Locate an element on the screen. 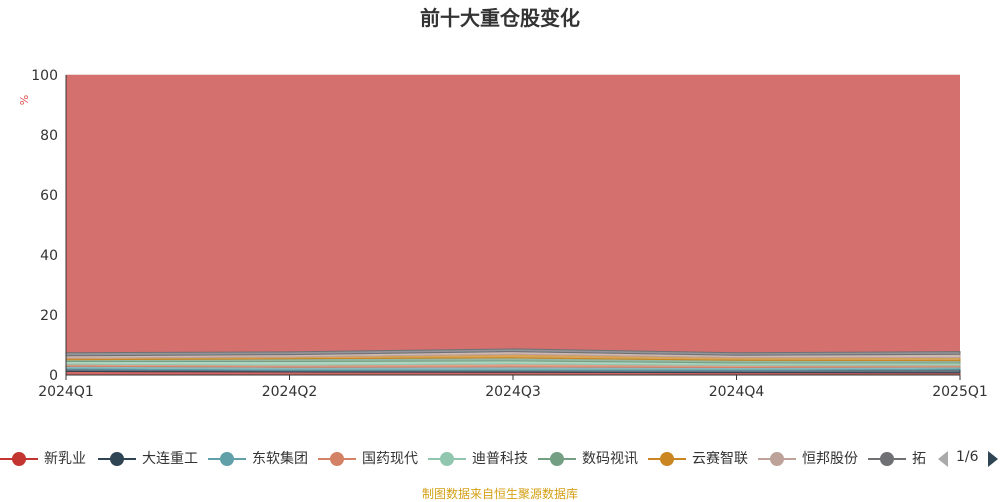  legend-label: 云赛智联 is located at coordinates (720, 459).